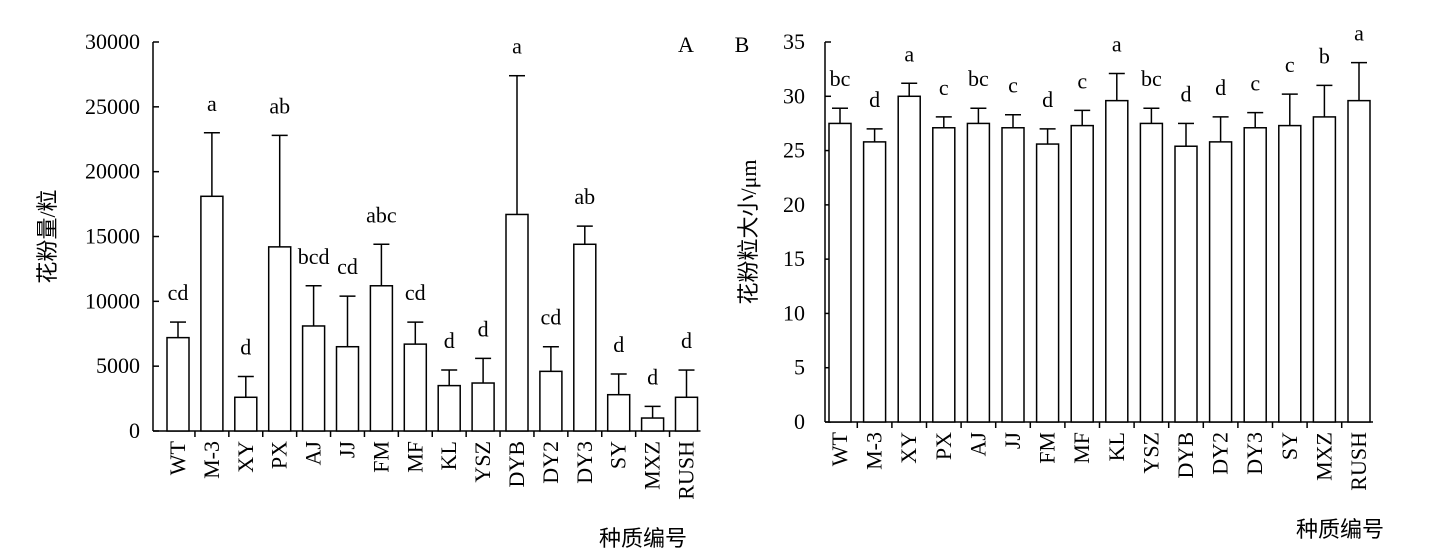 The height and width of the screenshot is (557, 1435). What do you see at coordinates (47, 236) in the screenshot?
I see `y-axis-title: 花粉量/粒` at bounding box center [47, 236].